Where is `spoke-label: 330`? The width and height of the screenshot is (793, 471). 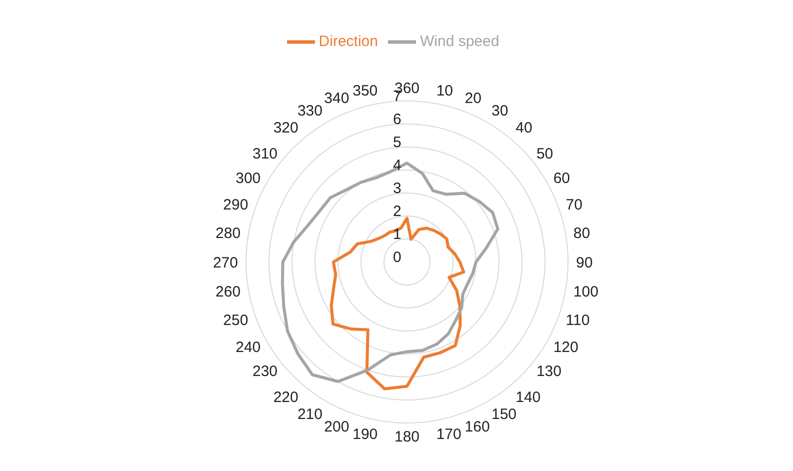
spoke-label: 330 is located at coordinates (309, 111).